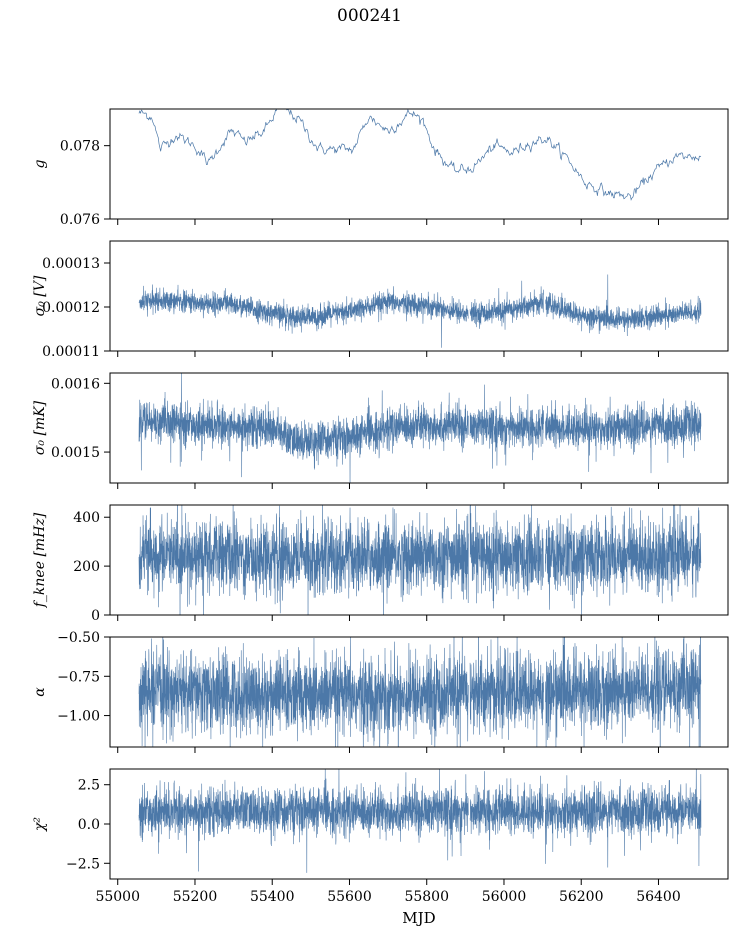 The height and width of the screenshot is (940, 739). Describe the element at coordinates (581, 897) in the screenshot. I see `x-tick-label: 56200` at that location.